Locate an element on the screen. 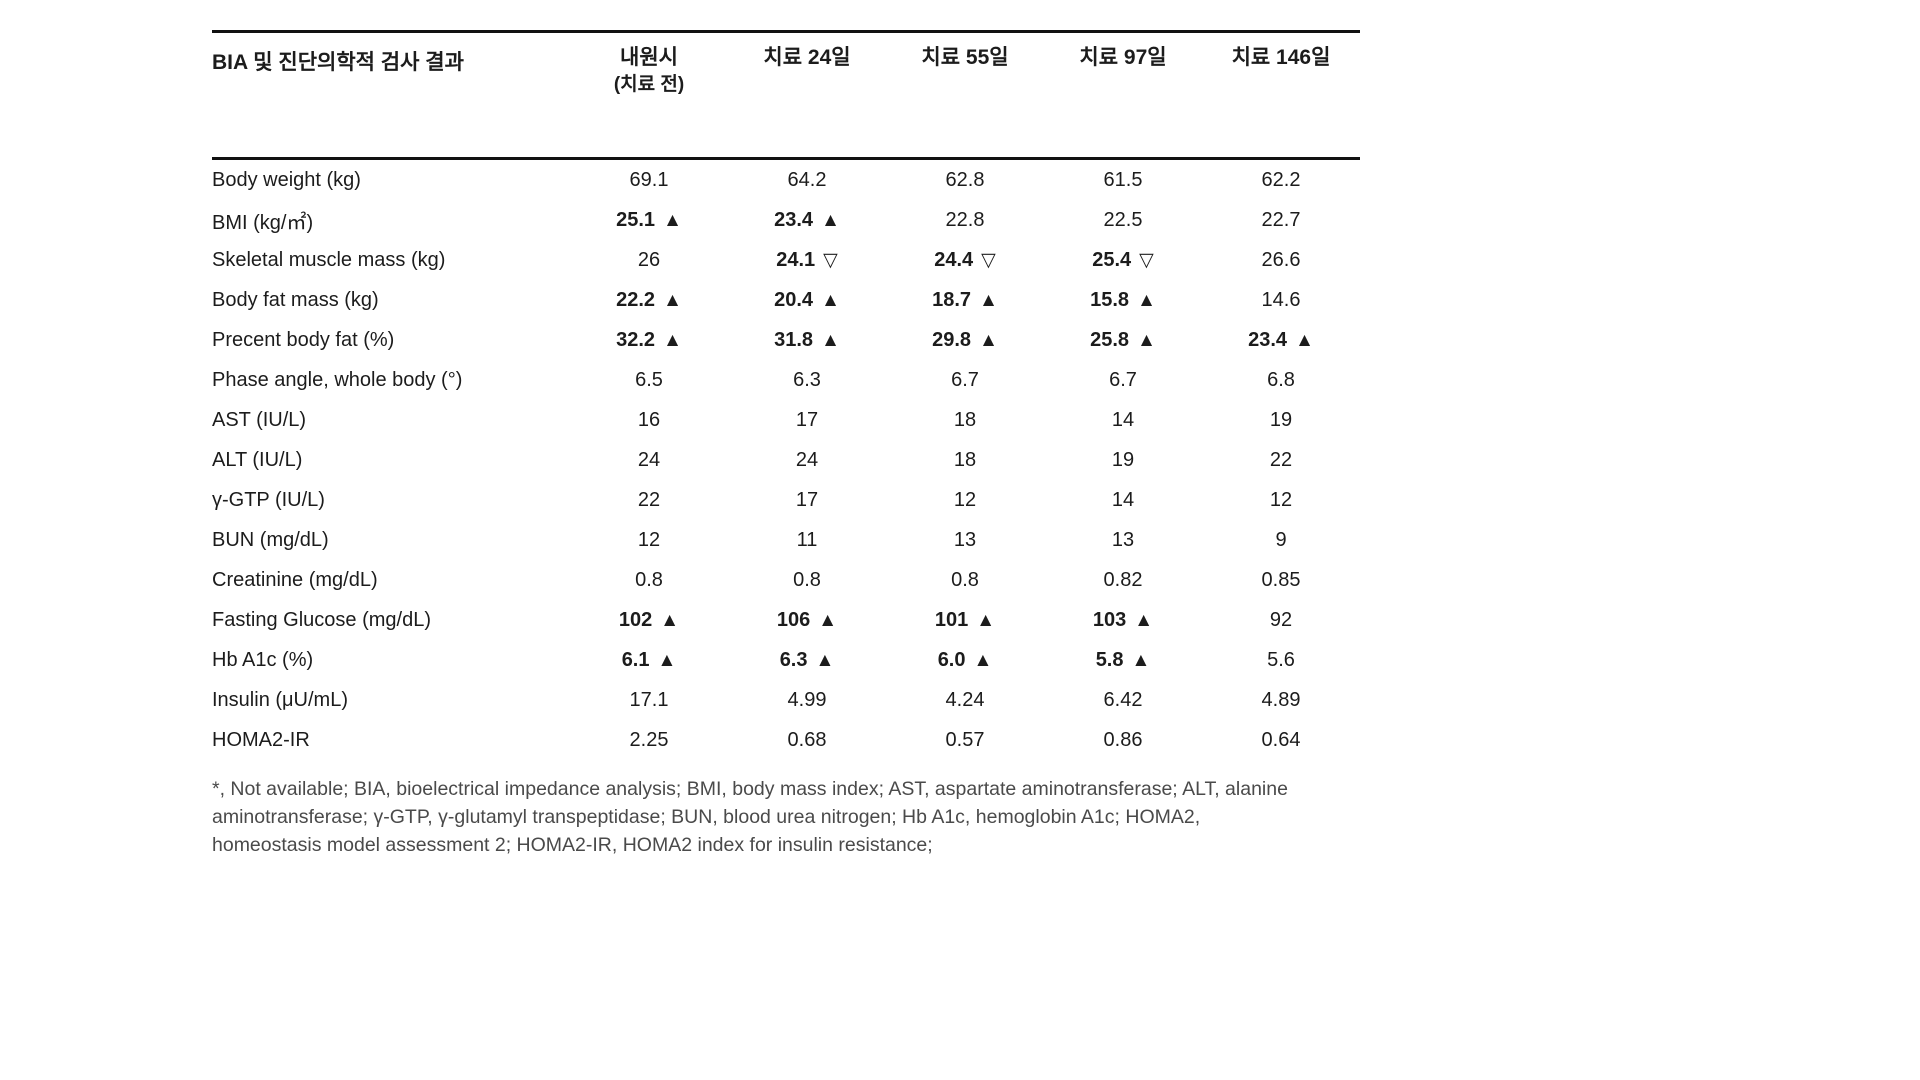 The image size is (1920, 1080). cell-value: 26.6 is located at coordinates (1281, 259).